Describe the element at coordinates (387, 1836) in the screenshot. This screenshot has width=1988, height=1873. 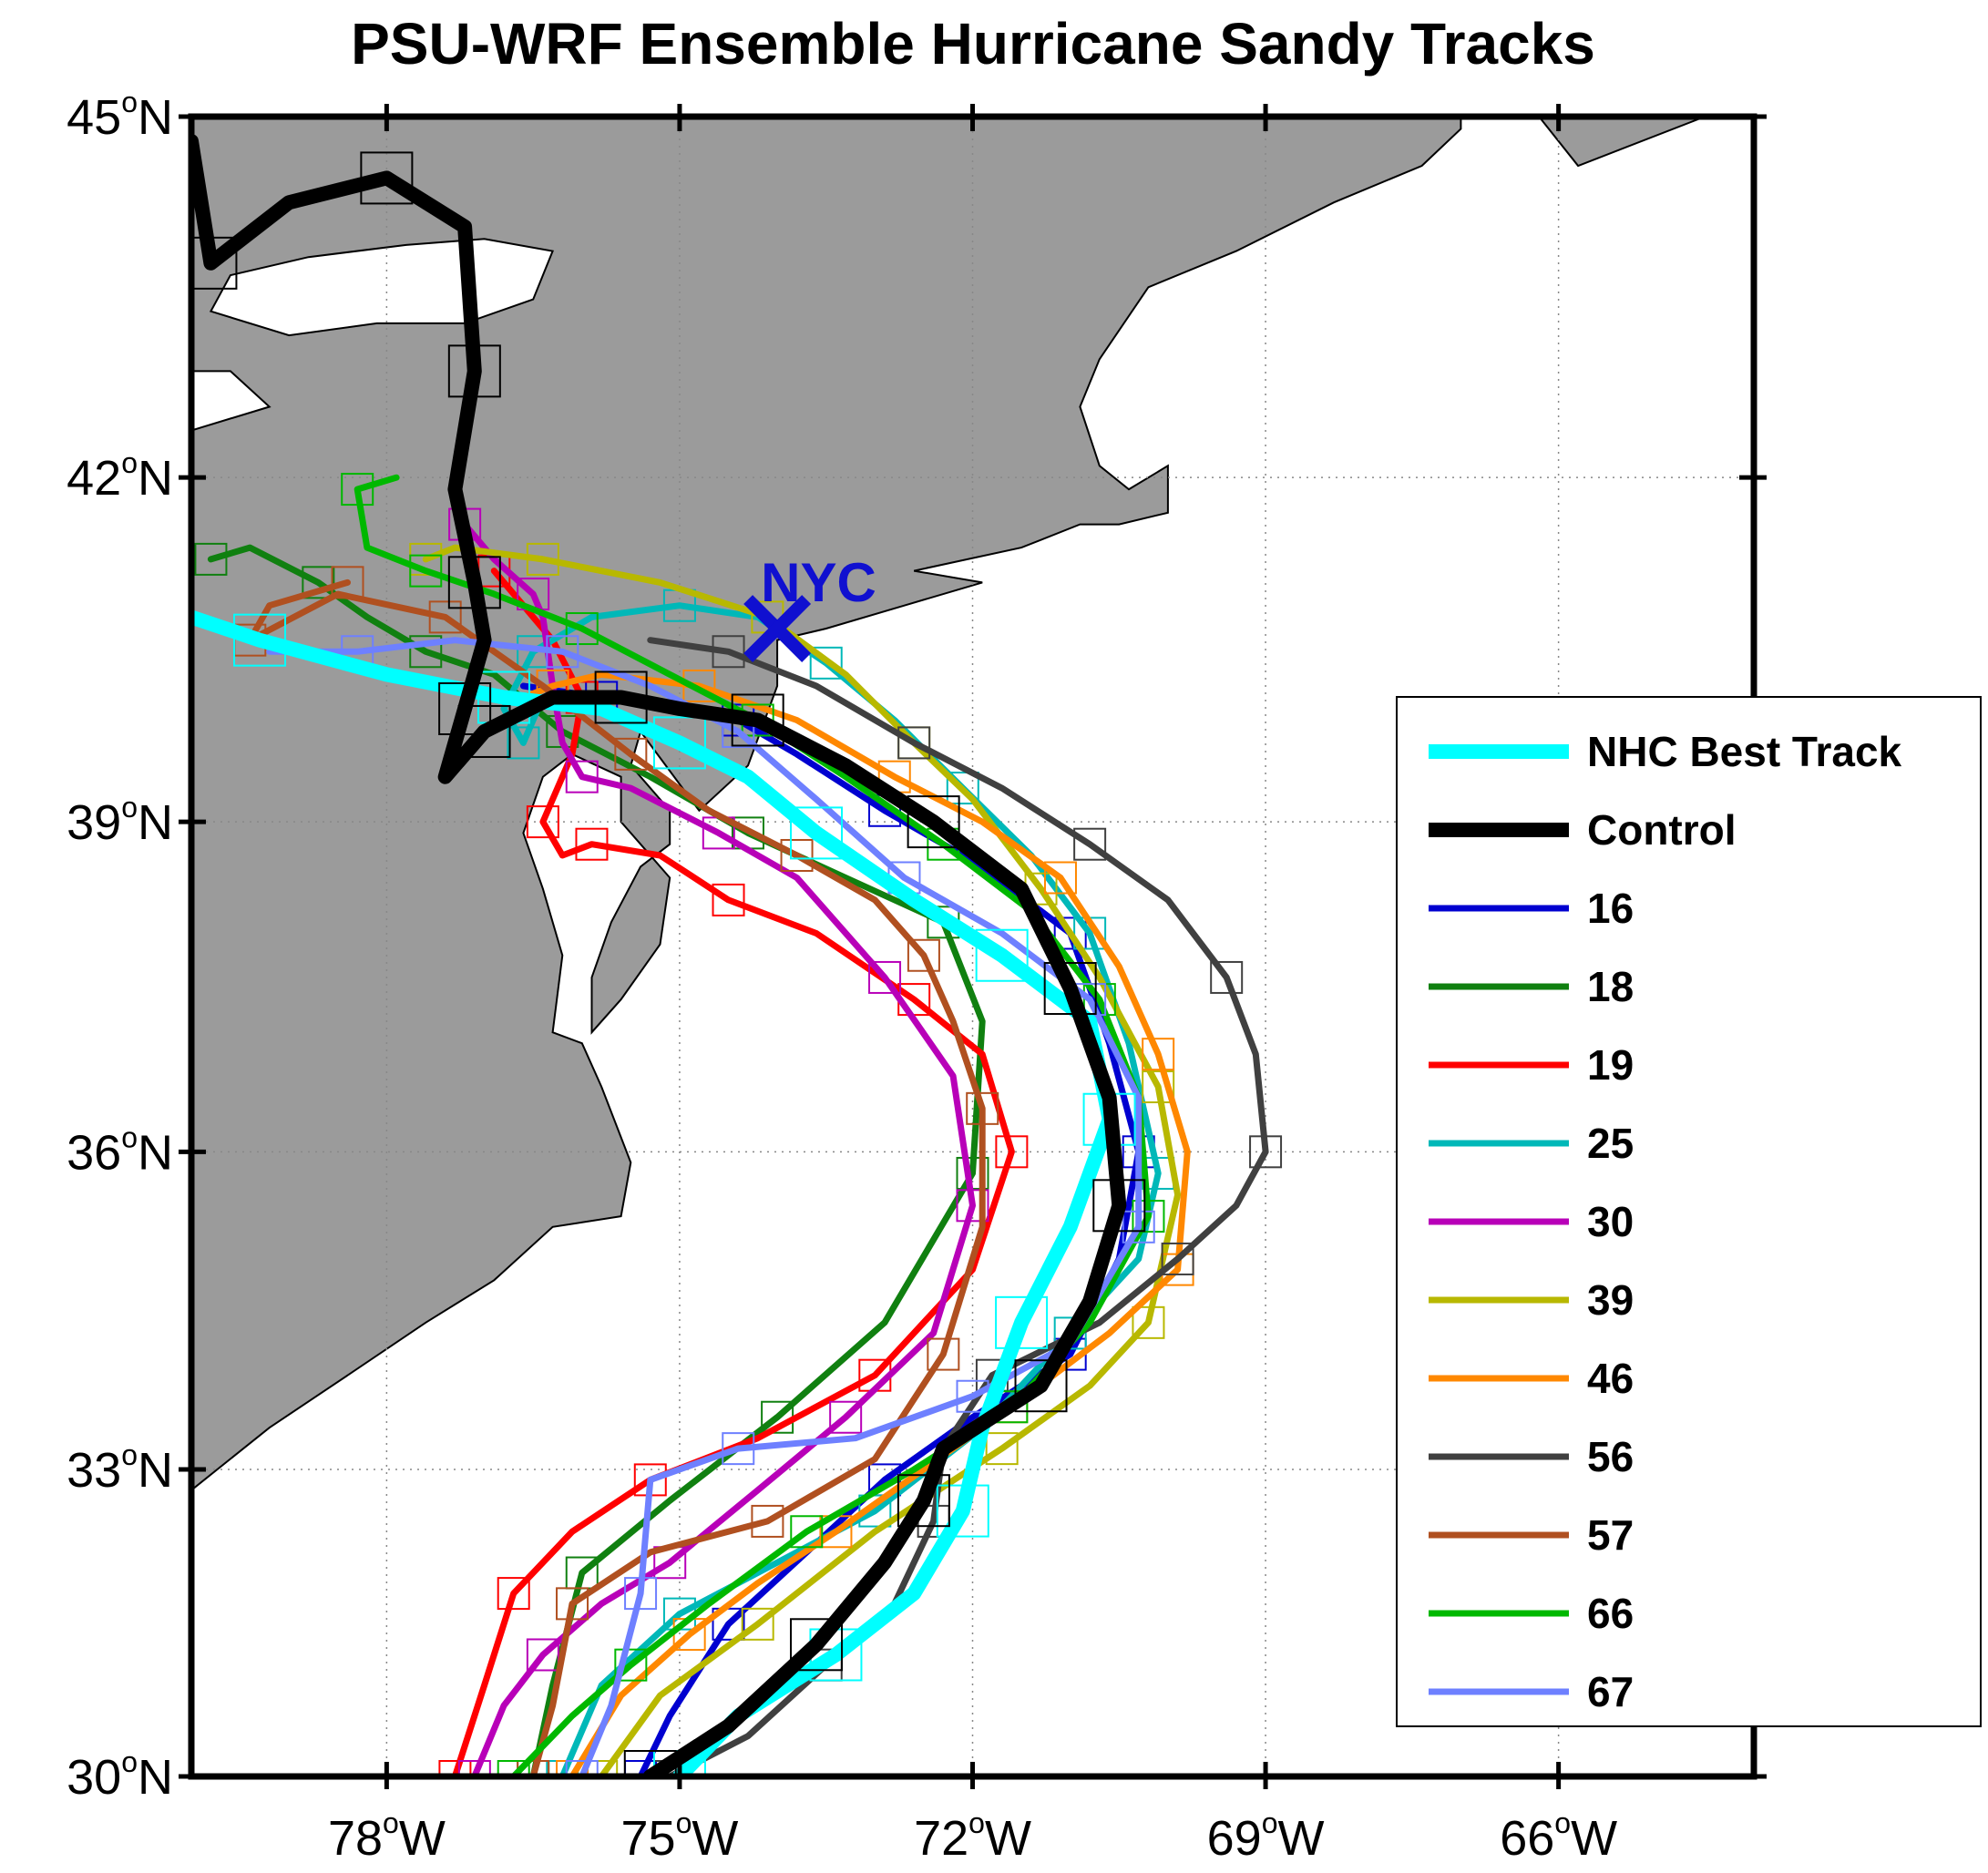
I see `lon-tick-label-78W: 78oW` at that location.